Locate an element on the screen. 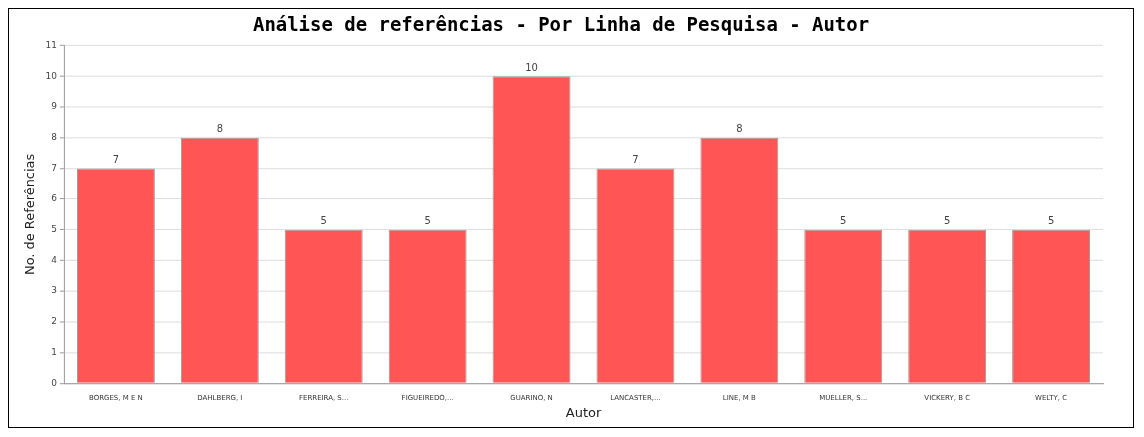 This screenshot has height=437, width=1144. y-tick-label: 0 is located at coordinates (54, 382).